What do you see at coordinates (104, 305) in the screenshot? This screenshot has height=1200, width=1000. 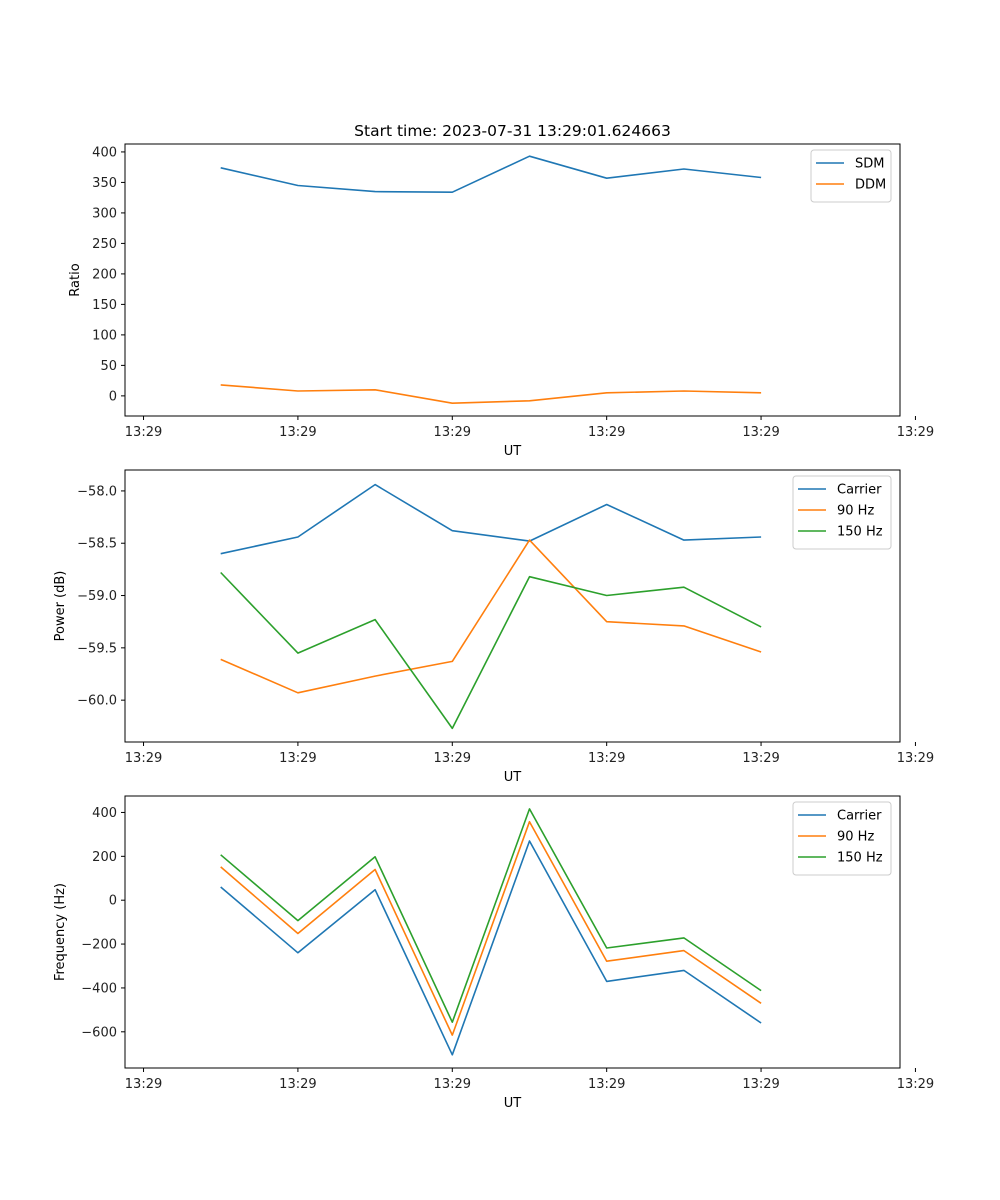 I see `y-tick-label: 150` at bounding box center [104, 305].